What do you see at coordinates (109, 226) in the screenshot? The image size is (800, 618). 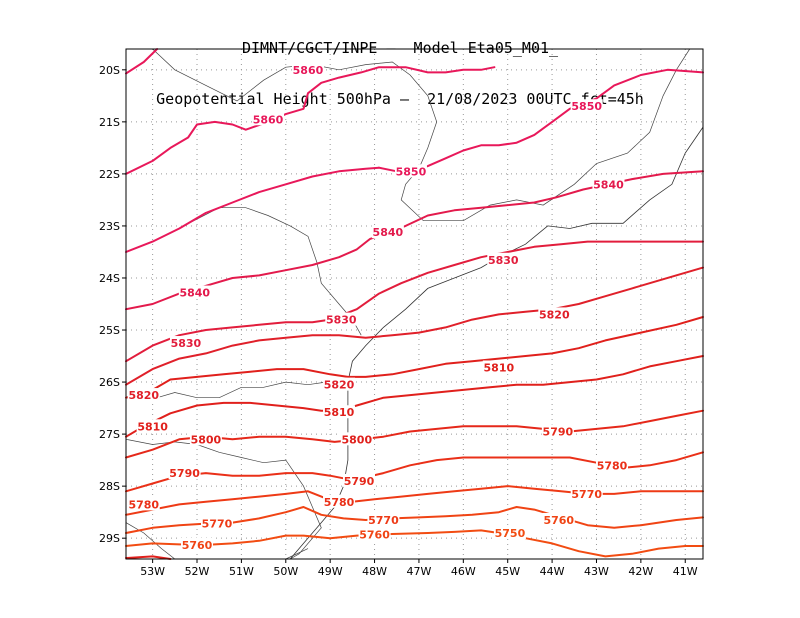 I see `tick-label-lat: 23S` at bounding box center [109, 226].